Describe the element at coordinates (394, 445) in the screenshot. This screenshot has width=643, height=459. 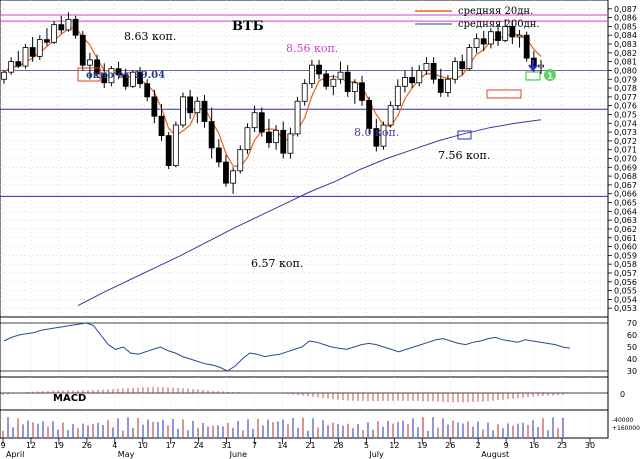
I see `x-tick-label: 12` at that location.